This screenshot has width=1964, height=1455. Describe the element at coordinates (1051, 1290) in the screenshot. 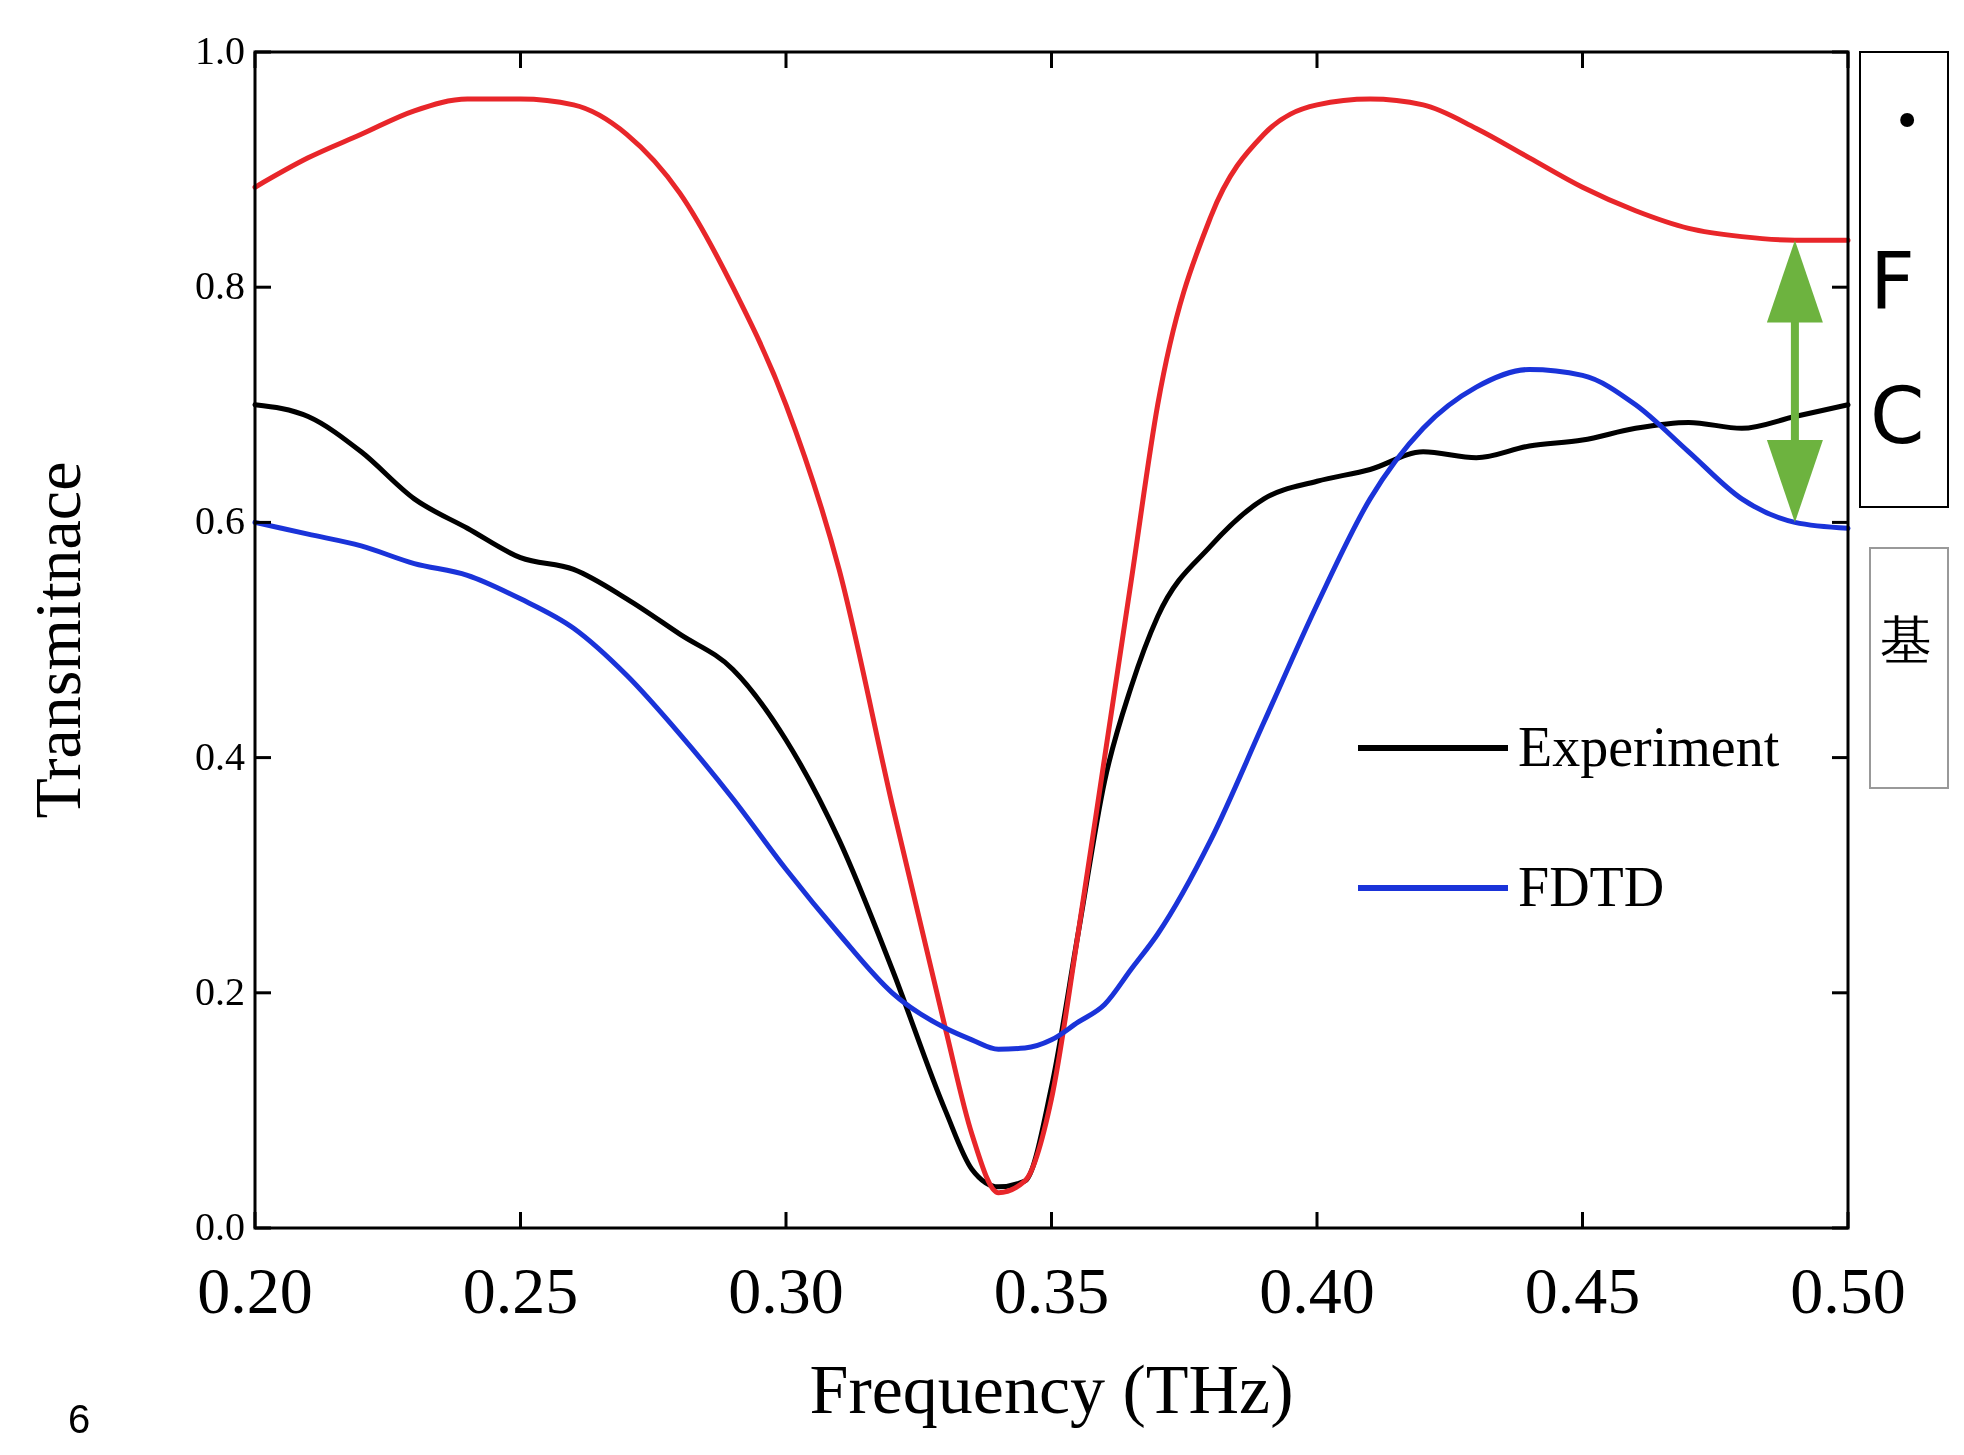

I see `x-tick-label: 0.35` at that location.